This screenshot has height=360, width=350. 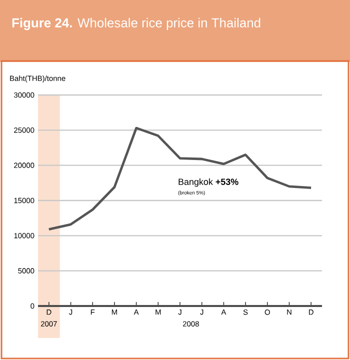 What do you see at coordinates (208, 182) in the screenshot?
I see `annotation: Bangkok +53%` at bounding box center [208, 182].